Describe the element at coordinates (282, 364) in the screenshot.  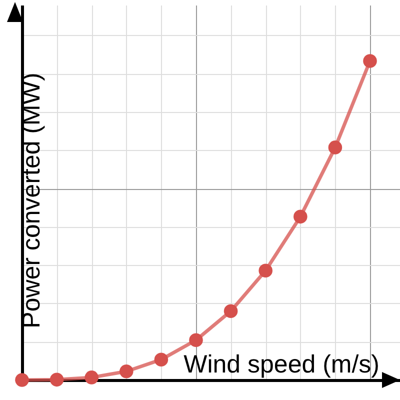
I see `x-axis-title: Wind speed (m/s)` at that location.